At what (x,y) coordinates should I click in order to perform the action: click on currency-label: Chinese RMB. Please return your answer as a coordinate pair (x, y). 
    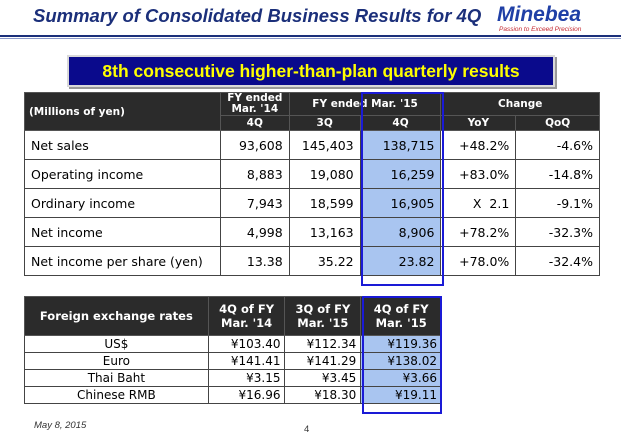
    Looking at the image, I should click on (116, 395).